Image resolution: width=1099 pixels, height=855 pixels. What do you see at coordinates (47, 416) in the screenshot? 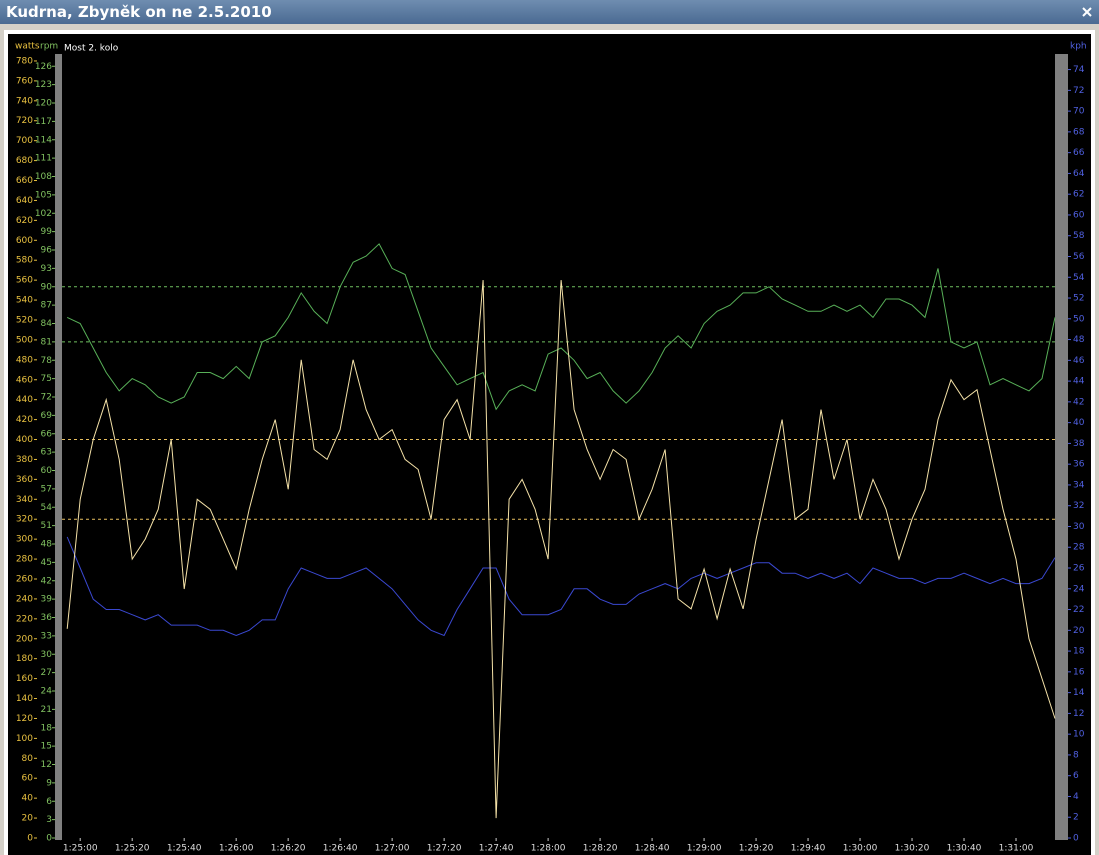
I see `y-tick-label: 69` at bounding box center [47, 416].